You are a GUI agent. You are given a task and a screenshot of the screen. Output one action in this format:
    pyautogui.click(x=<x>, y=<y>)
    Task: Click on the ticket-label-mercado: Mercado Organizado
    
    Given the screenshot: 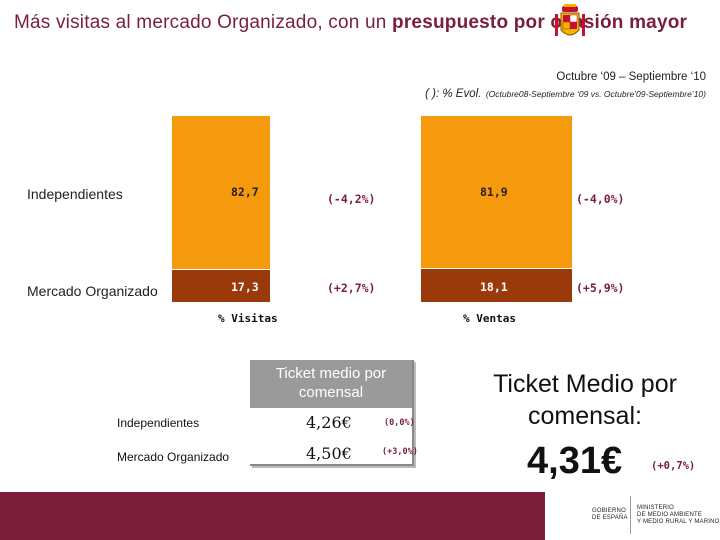 What is the action you would take?
    pyautogui.click(x=173, y=457)
    